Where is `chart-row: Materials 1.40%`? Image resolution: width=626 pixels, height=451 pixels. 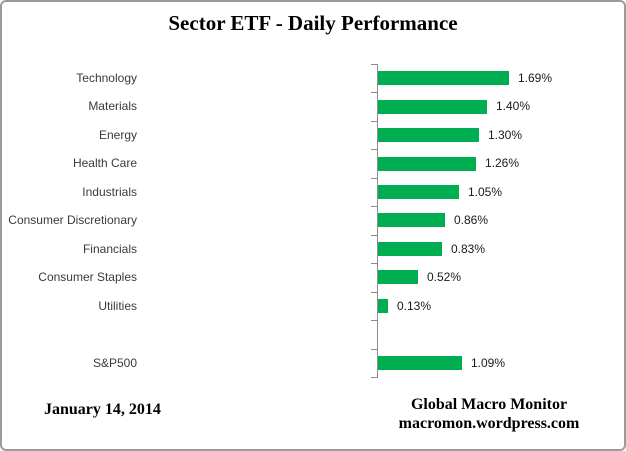
chart-row: Materials 1.40% is located at coordinates (313, 106).